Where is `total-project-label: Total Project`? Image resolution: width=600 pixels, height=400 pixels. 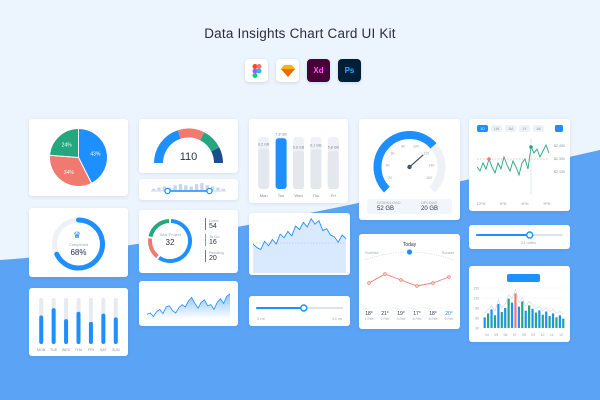
total-project-label: Total Project is located at coordinates (169, 234).